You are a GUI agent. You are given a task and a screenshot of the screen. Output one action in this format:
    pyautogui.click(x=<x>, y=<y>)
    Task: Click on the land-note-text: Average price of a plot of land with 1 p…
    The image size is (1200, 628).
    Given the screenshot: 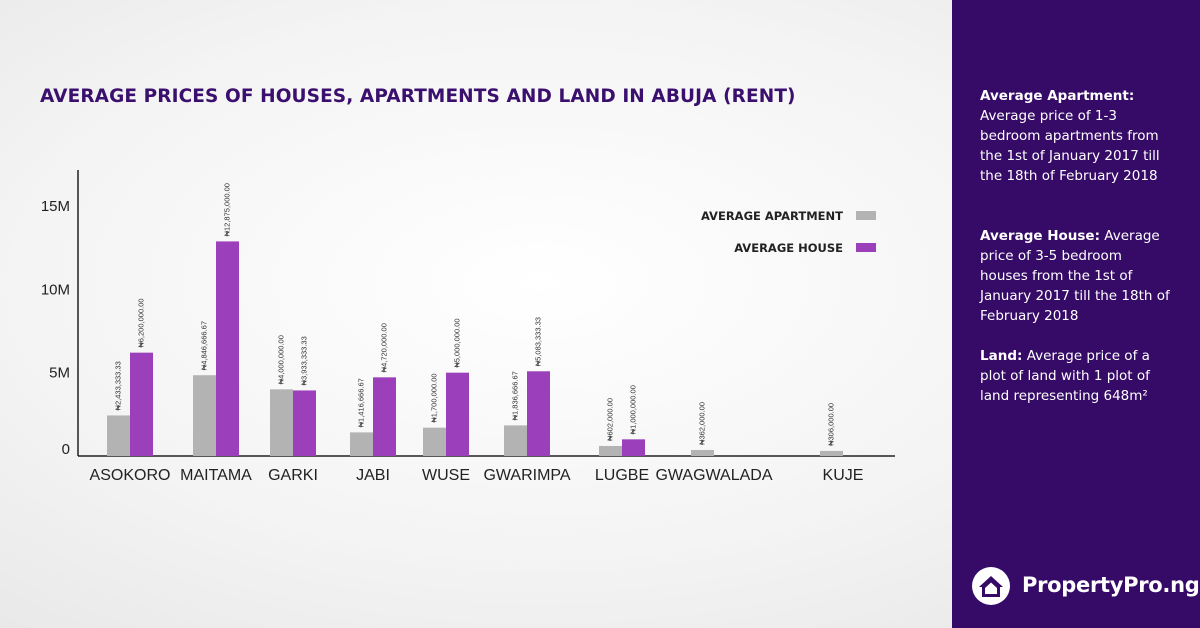 What is the action you would take?
    pyautogui.click(x=1065, y=376)
    